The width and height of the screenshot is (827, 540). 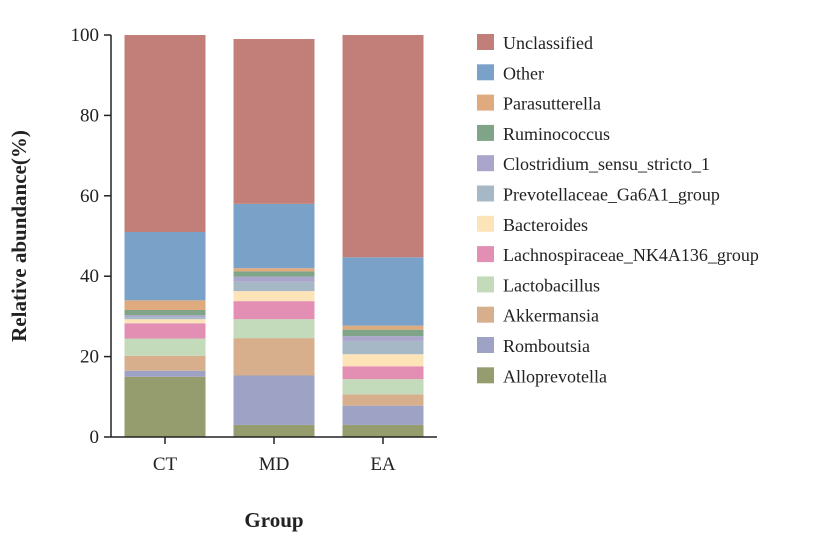 I want to click on legend-label-romboutsia: Romboutsia, so click(x=546, y=346).